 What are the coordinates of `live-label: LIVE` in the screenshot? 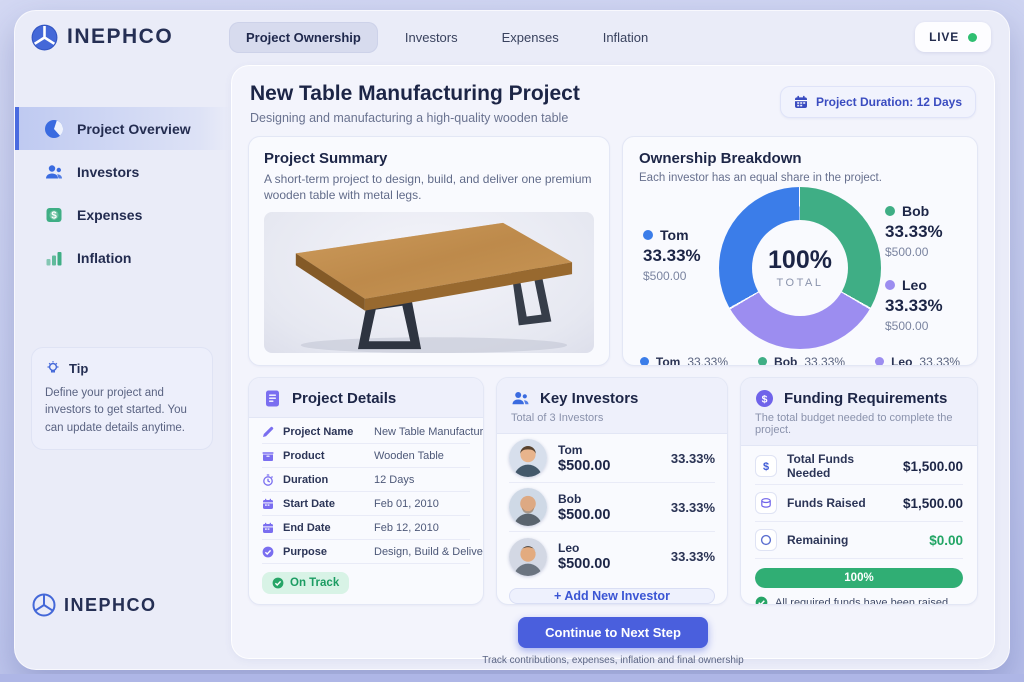 It's located at (944, 37).